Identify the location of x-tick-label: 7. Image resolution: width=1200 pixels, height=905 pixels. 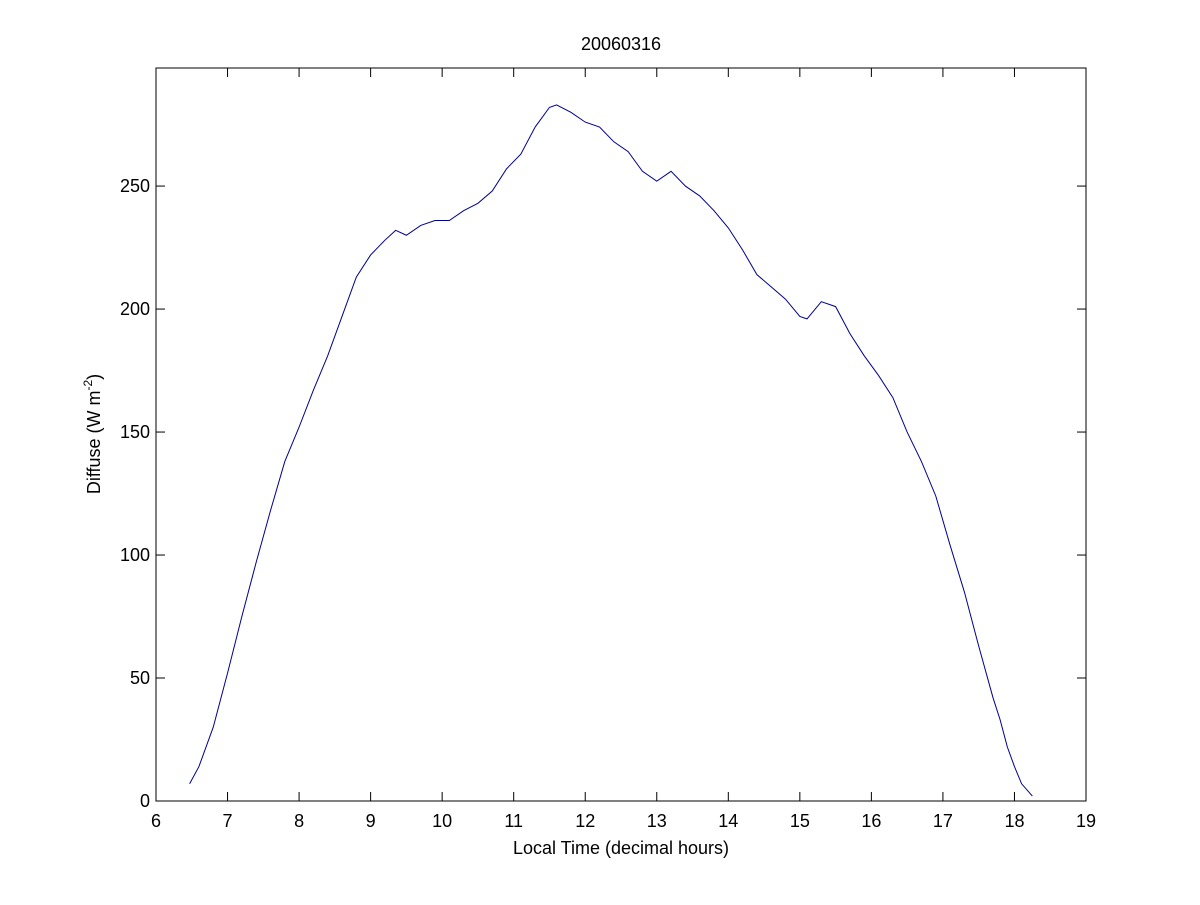
(228, 821).